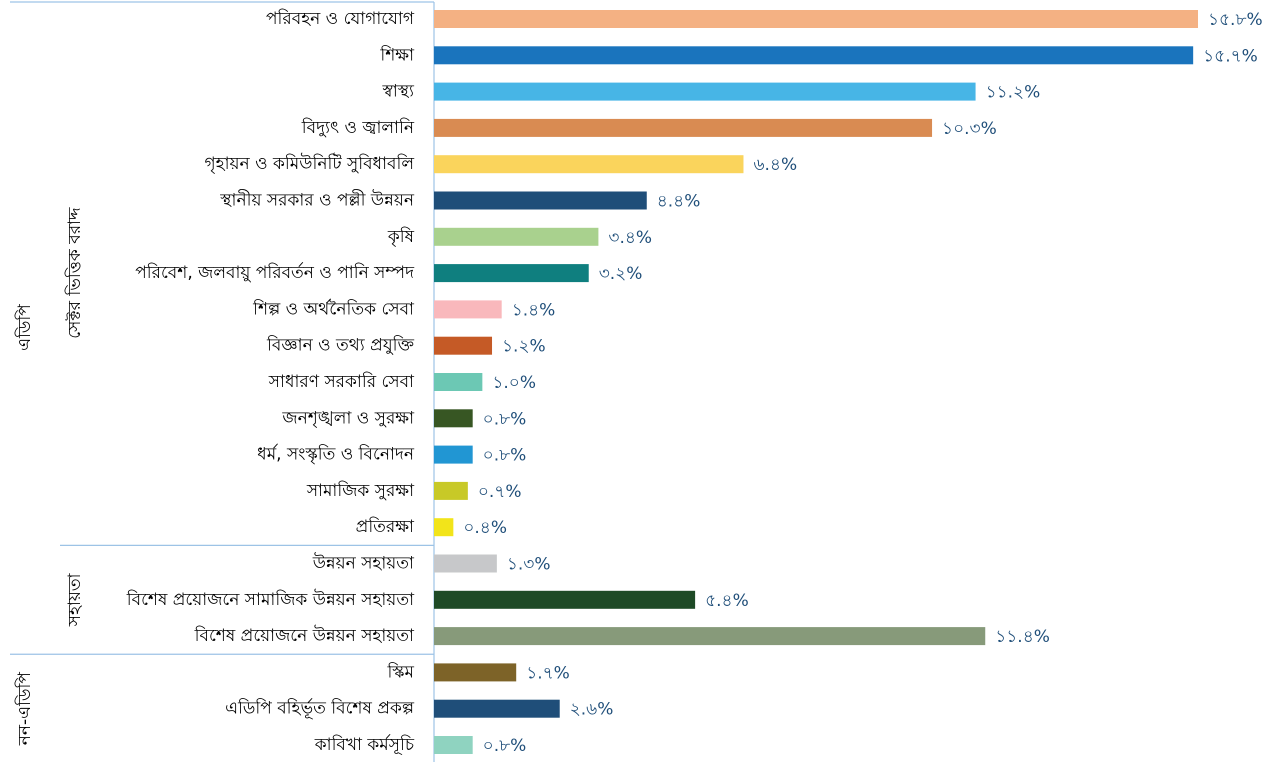 Image resolution: width=1270 pixels, height=762 pixels. What do you see at coordinates (534, 310) in the screenshot?
I see `value-label: ১.৪%` at bounding box center [534, 310].